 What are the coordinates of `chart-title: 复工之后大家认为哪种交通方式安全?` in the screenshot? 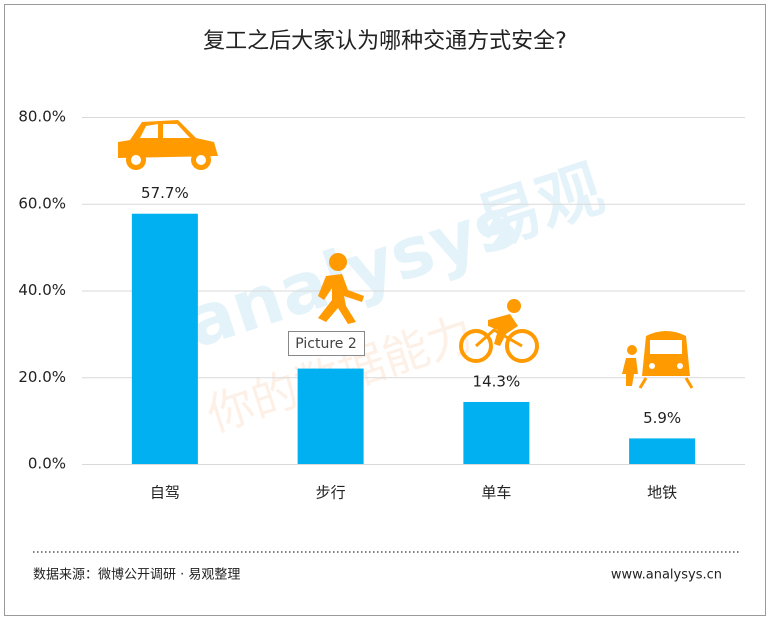 It's located at (385, 41).